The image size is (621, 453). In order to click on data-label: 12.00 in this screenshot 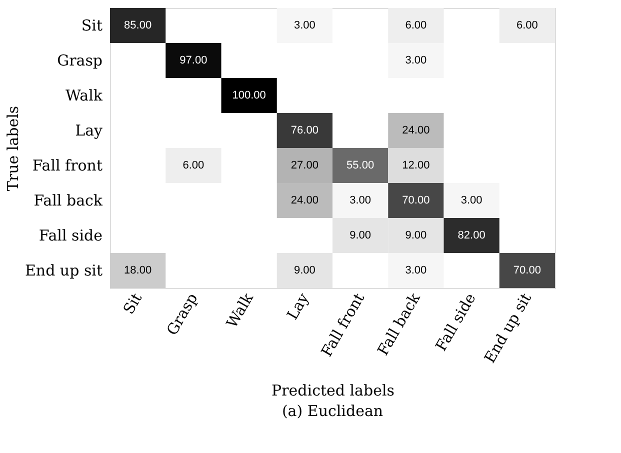, I will do `click(416, 166)`.